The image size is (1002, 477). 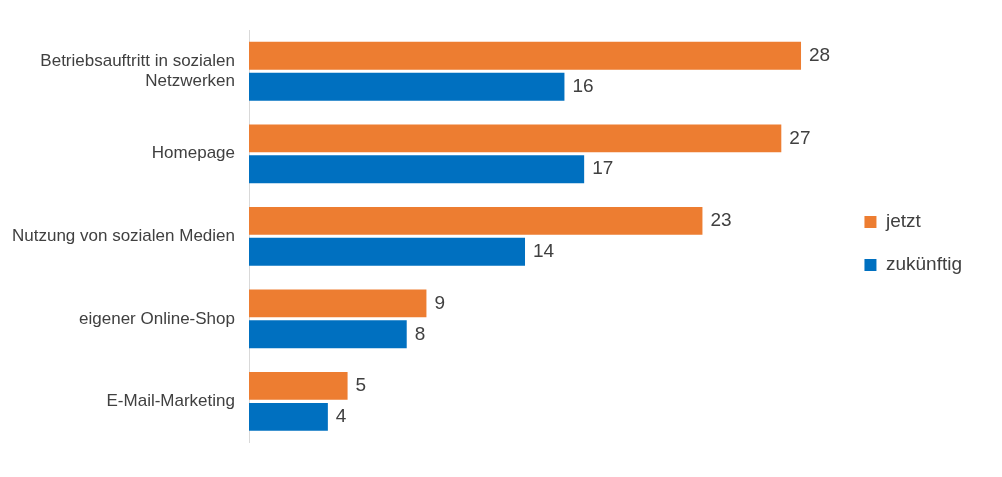 What do you see at coordinates (583, 85) in the screenshot?
I see `data-label: 16` at bounding box center [583, 85].